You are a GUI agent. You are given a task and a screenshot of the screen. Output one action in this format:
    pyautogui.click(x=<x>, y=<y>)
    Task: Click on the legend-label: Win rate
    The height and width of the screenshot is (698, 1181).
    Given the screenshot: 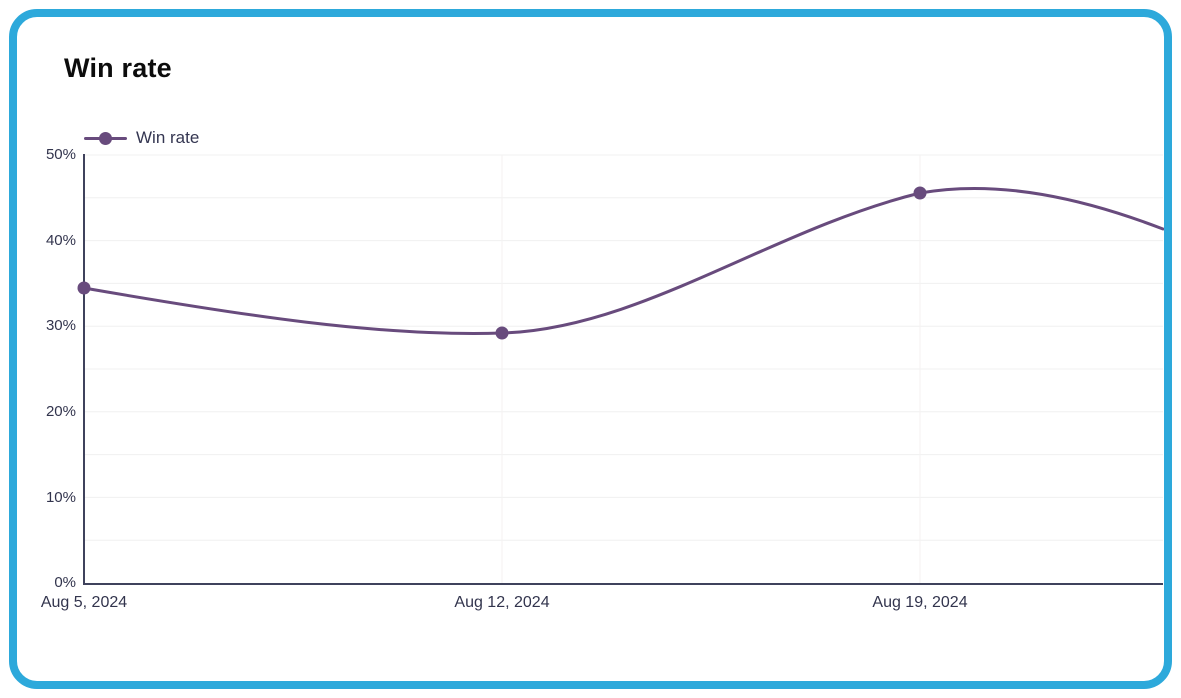 What is the action you would take?
    pyautogui.click(x=168, y=137)
    